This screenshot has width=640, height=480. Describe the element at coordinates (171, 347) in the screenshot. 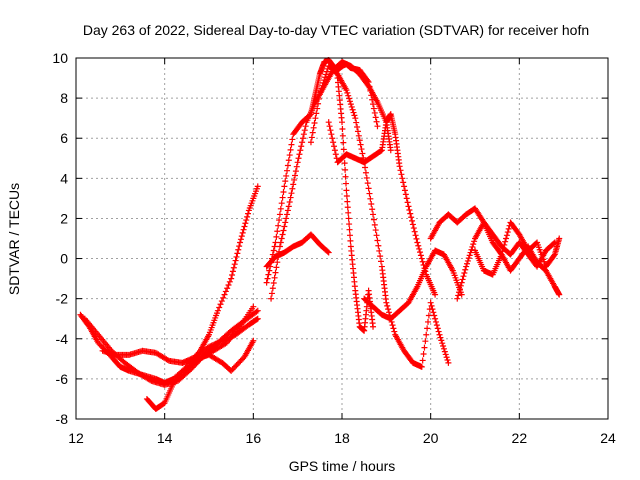

I see `series-track-b` at that location.